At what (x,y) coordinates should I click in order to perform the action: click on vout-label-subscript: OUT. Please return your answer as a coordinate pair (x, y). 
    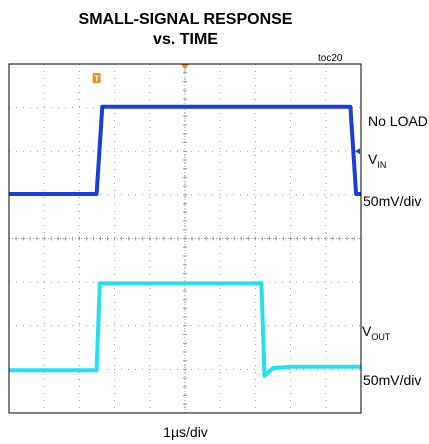
    Looking at the image, I should click on (381, 337).